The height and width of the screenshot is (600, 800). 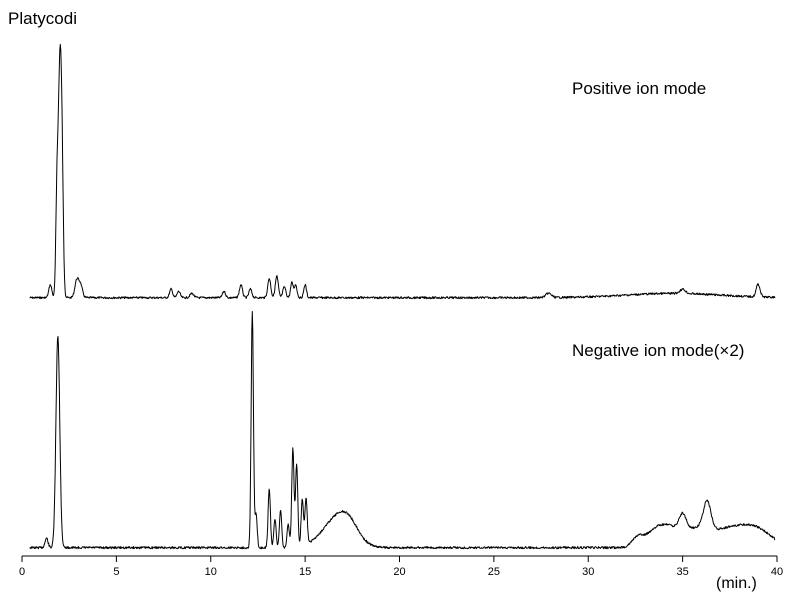 I want to click on x-axis-ticks: 0 5 10 15 20 25 30 35 40, so click(x=401, y=567).